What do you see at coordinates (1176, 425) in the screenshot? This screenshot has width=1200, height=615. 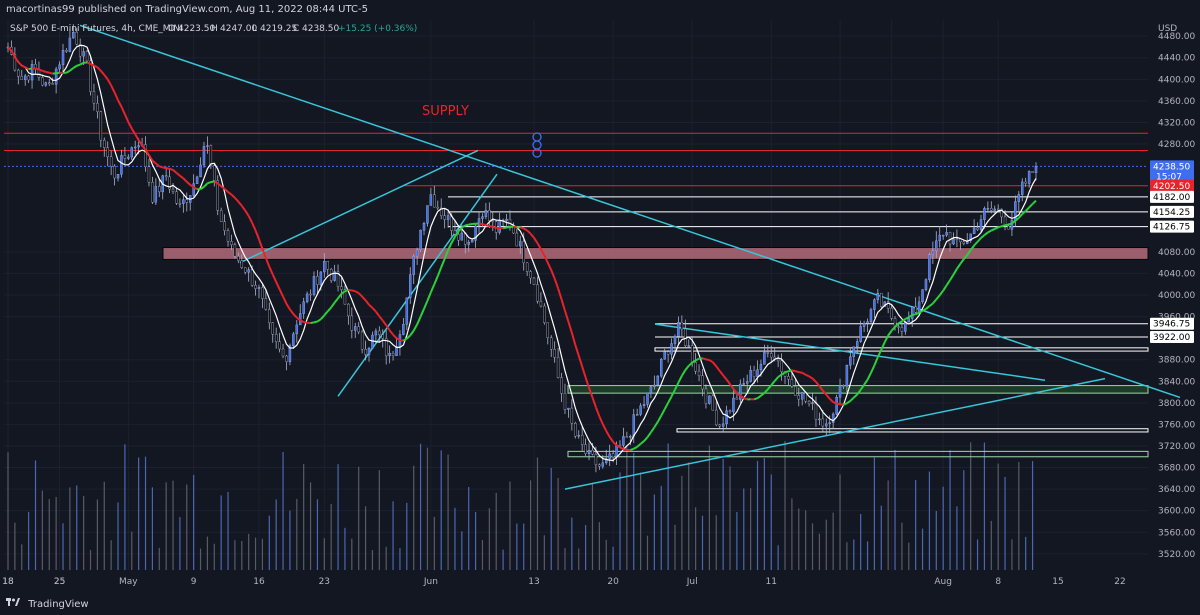 I see `y-tick-label: 3760.00` at bounding box center [1176, 425].